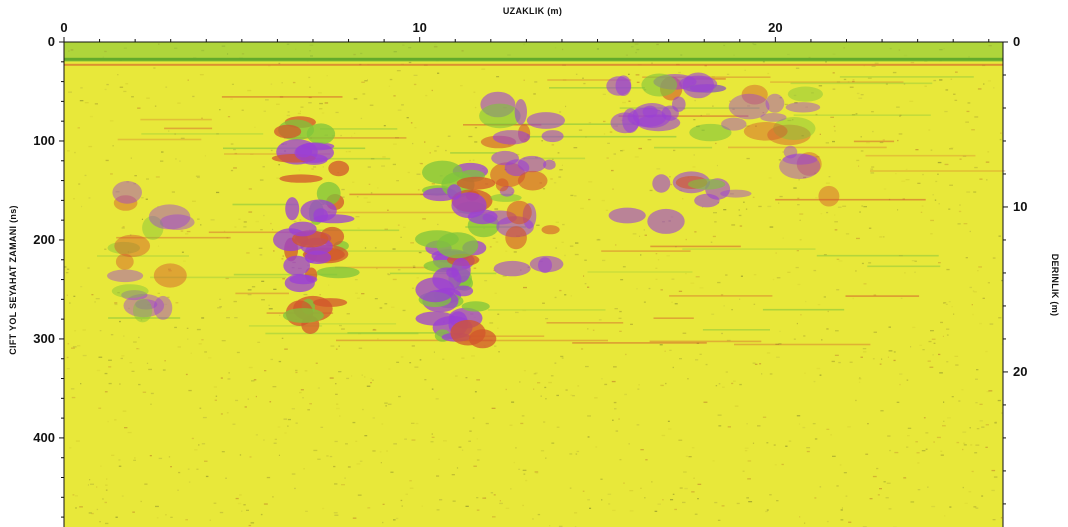 This screenshot has height=527, width=1068. I want to click on anomaly, so click(315, 225).